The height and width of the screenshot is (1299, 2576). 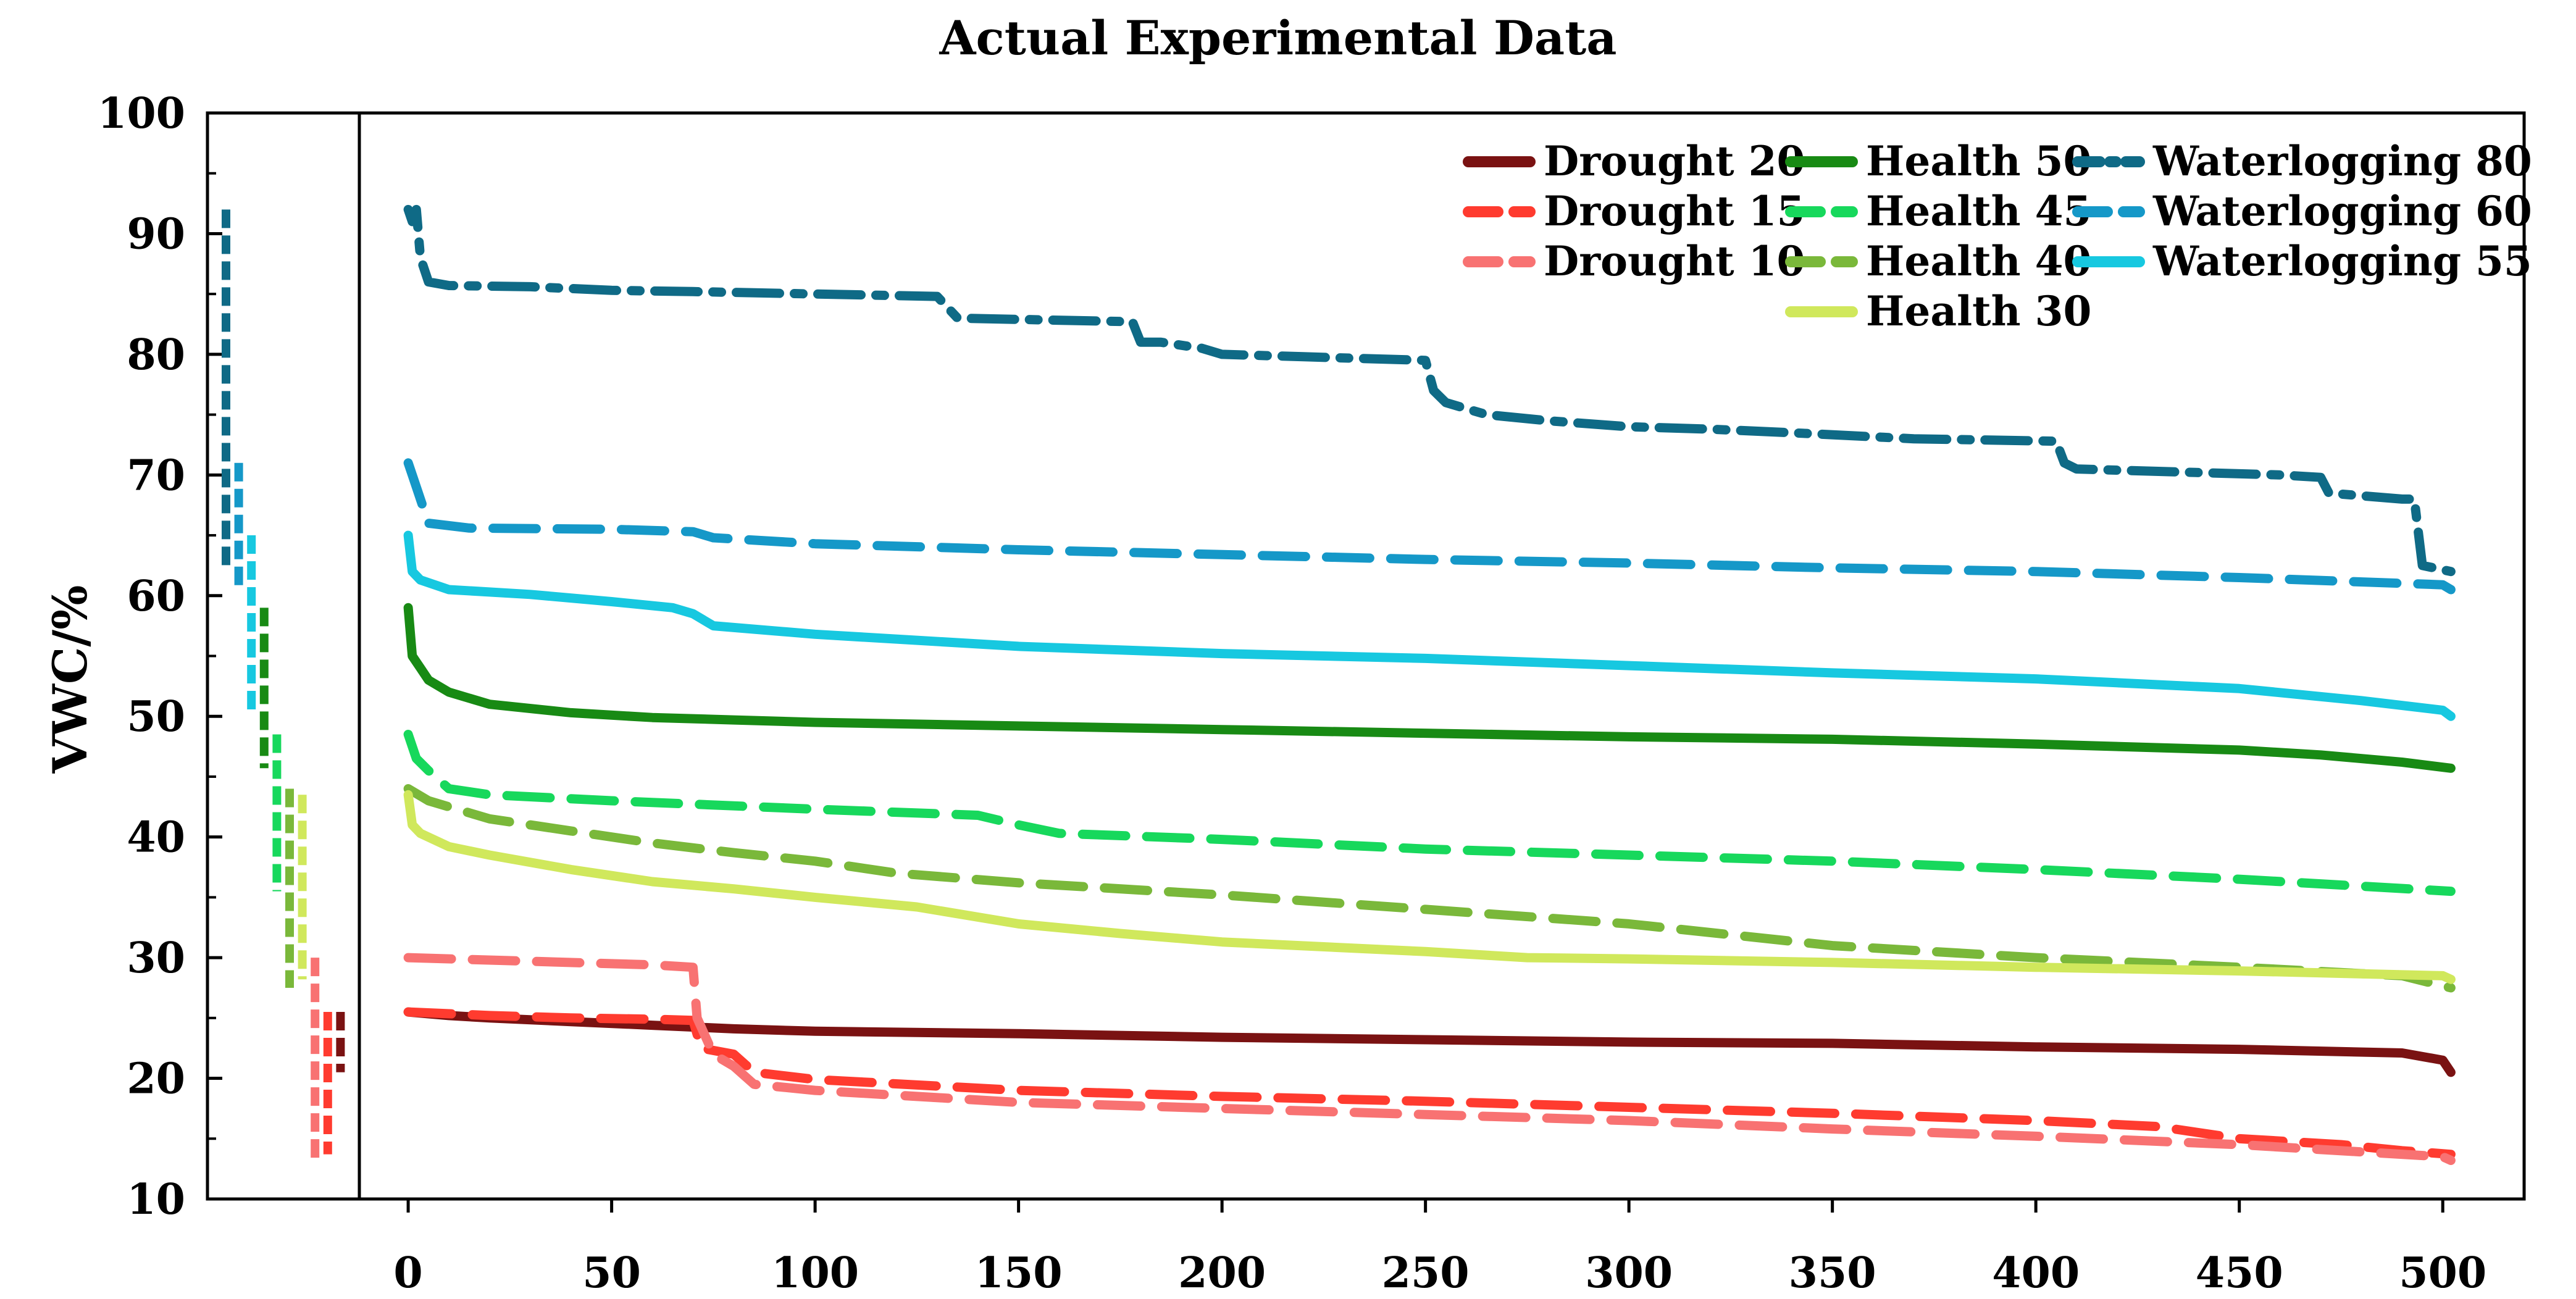 I want to click on legend-label: Health 30, so click(x=1979, y=311).